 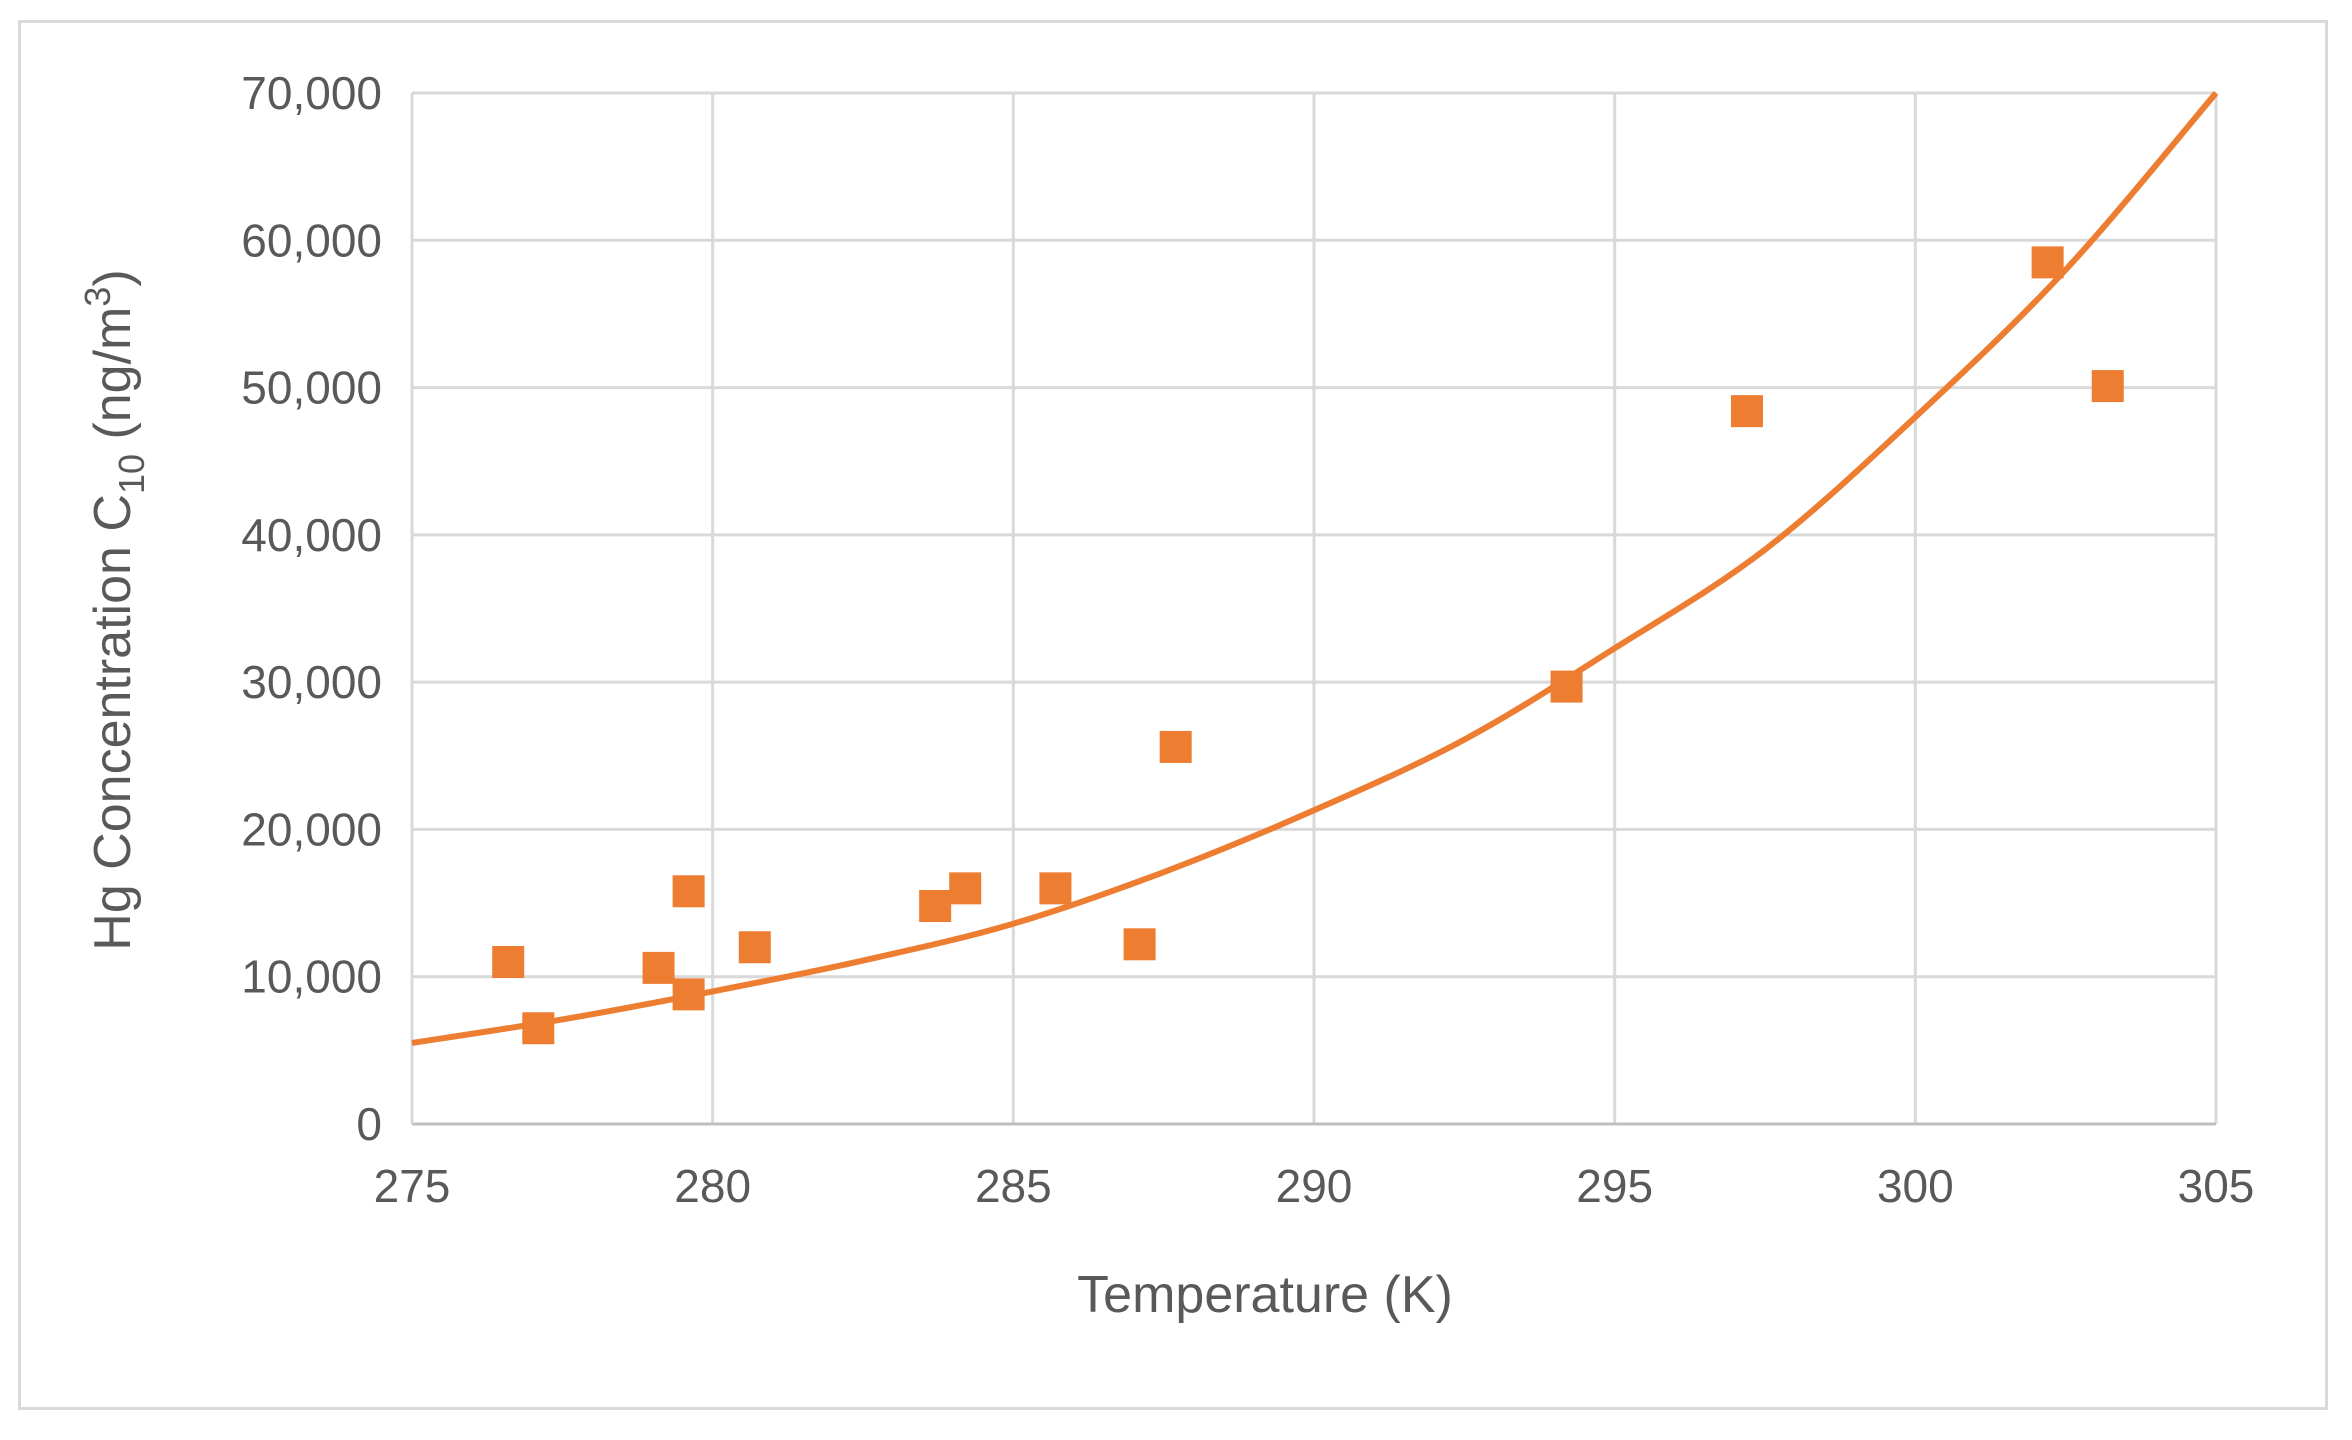 What do you see at coordinates (2216, 1186) in the screenshot?
I see `x-tick-label: 305` at bounding box center [2216, 1186].